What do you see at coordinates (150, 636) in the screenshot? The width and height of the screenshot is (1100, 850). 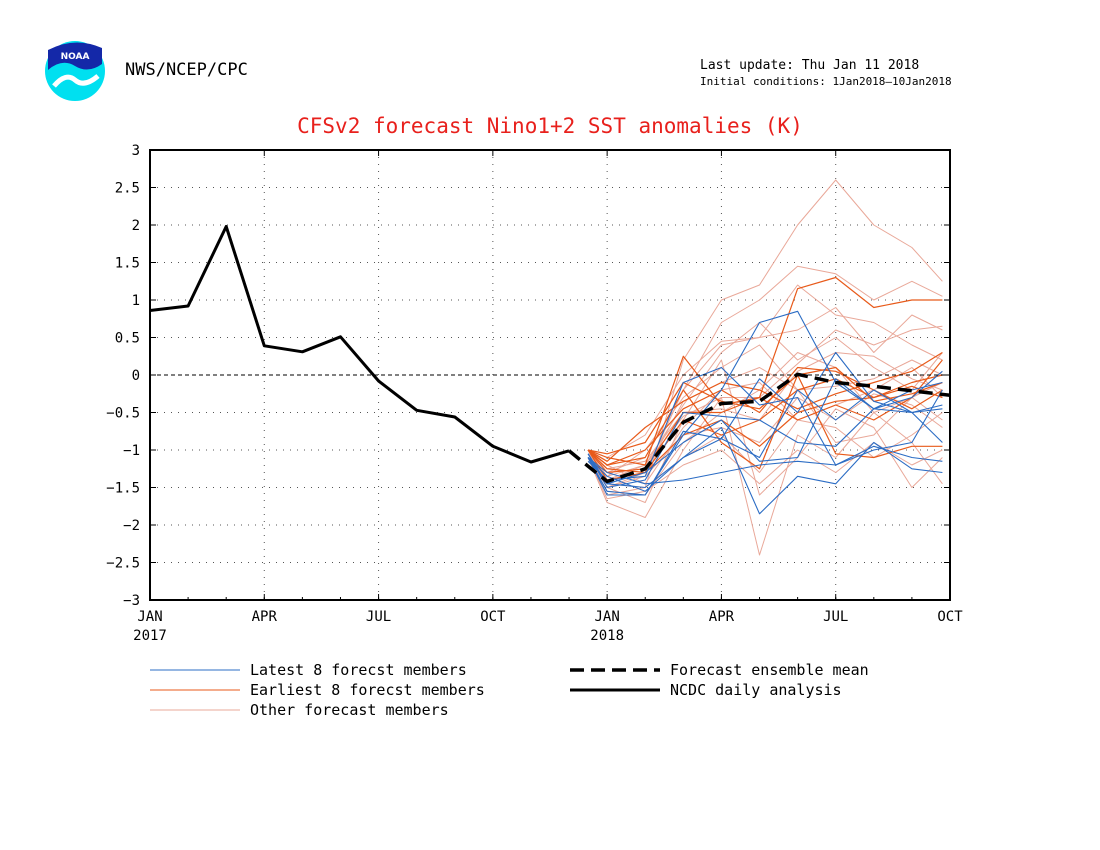 I see `x-tick-sublabel: 2017` at bounding box center [150, 636].